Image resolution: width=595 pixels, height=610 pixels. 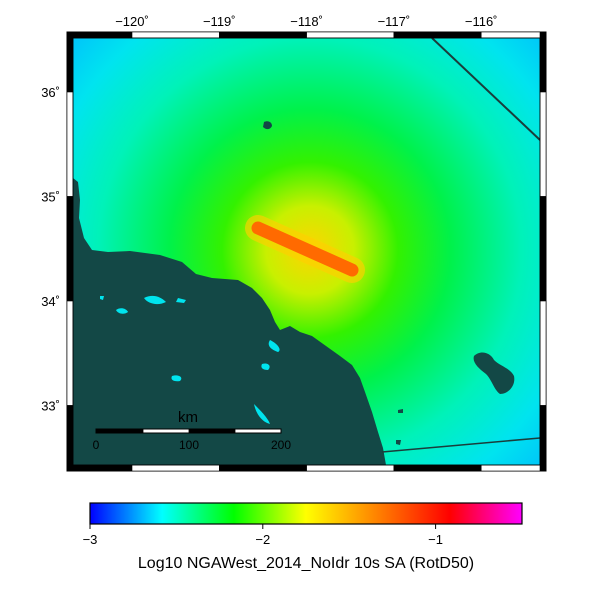 What do you see at coordinates (394, 21) in the screenshot?
I see `longitude-label: −117˚` at bounding box center [394, 21].